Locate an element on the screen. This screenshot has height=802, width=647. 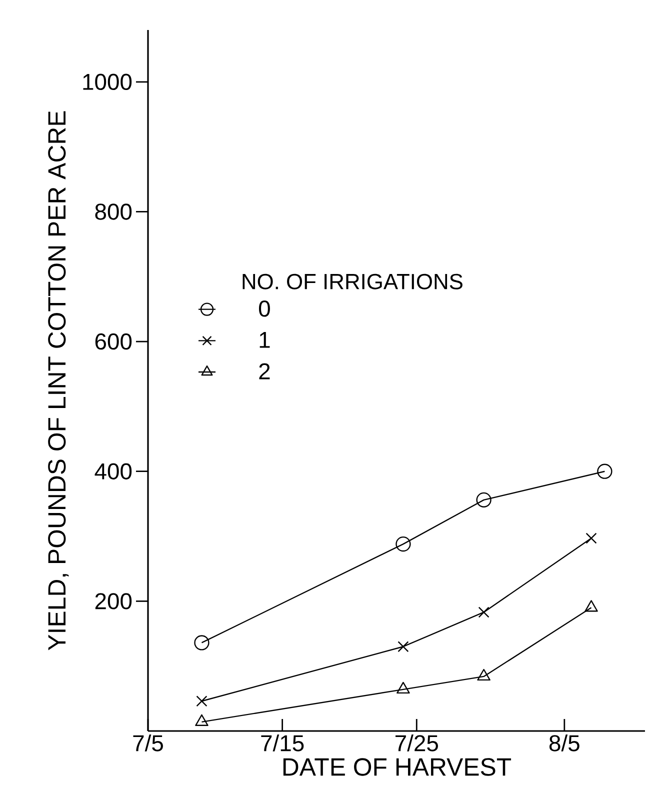
legend-label: 0 is located at coordinates (264, 308).